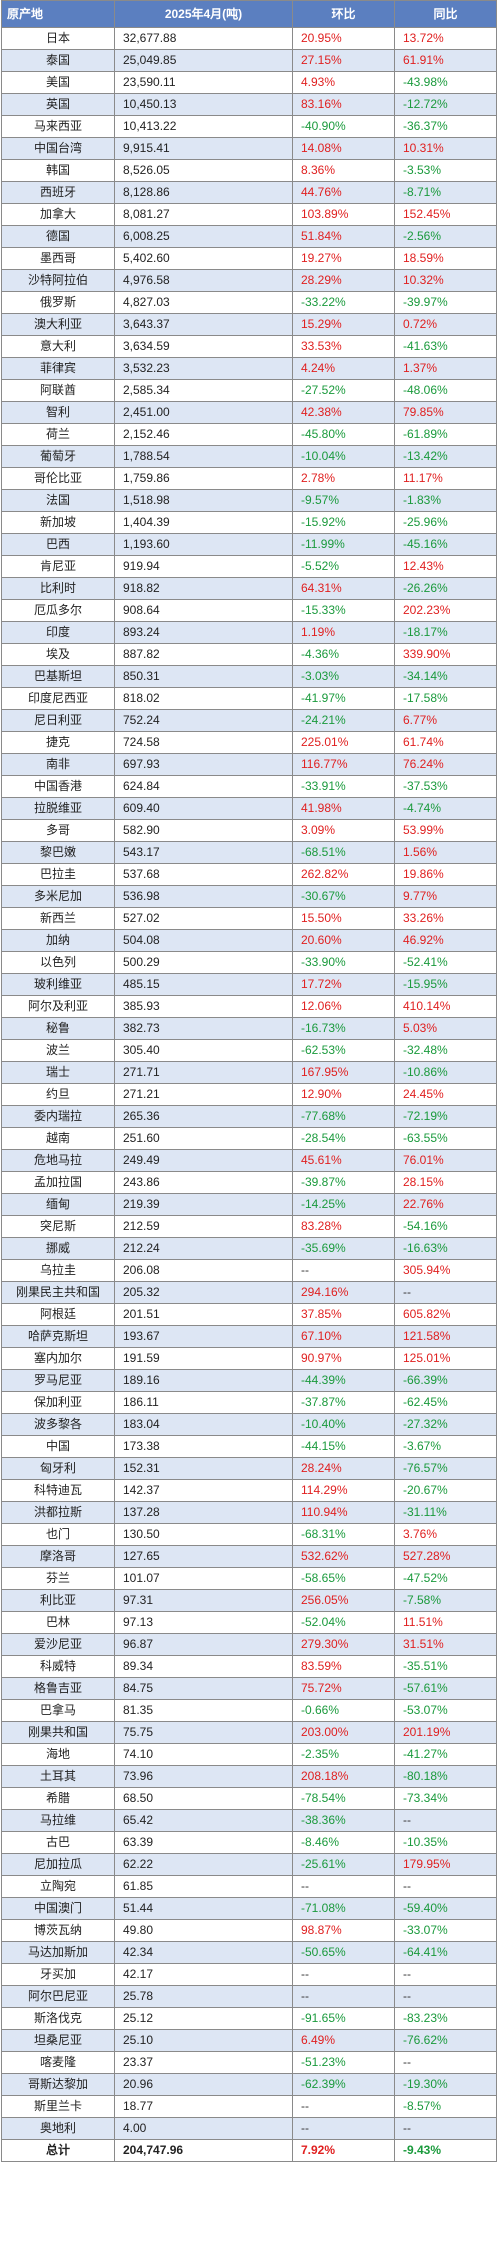 The width and height of the screenshot is (497, 2264). I want to click on origin-cell: 芬兰, so click(58, 1578).